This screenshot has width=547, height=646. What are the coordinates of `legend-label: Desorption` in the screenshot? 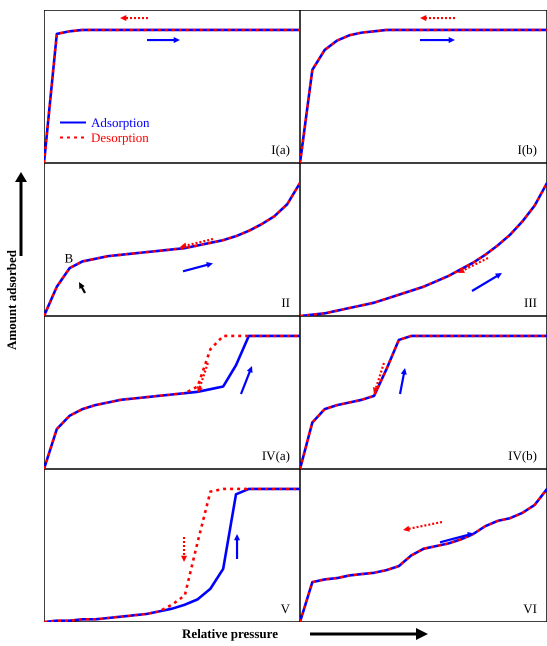 It's located at (120, 137).